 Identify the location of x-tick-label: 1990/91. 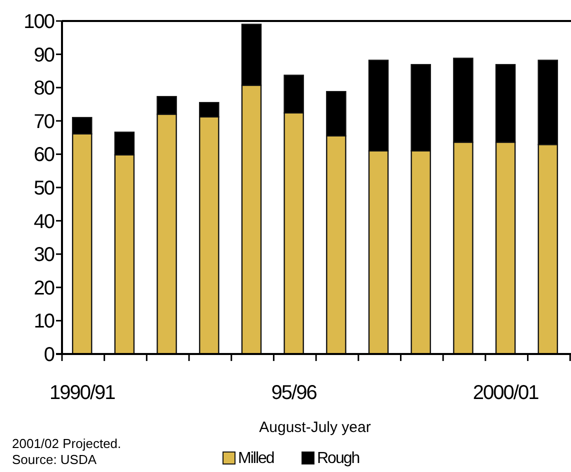
(82, 393).